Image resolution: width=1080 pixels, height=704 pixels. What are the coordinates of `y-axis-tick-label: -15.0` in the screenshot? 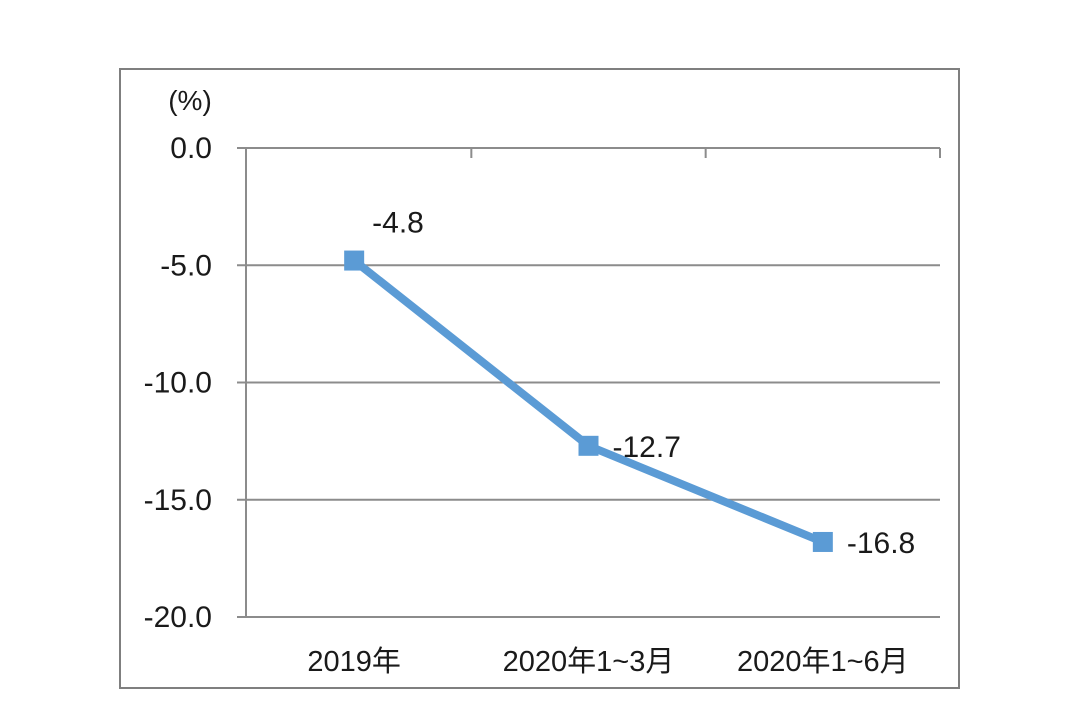 It's located at (178, 500).